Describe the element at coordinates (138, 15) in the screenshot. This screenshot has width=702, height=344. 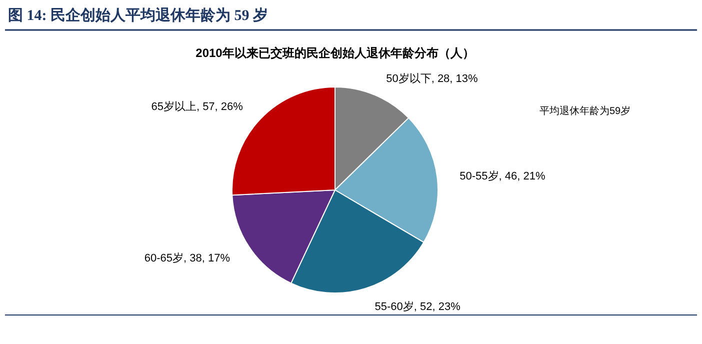
I see `chart-title: 图 14: 民企创始人平均退休年龄为 59 岁` at that location.